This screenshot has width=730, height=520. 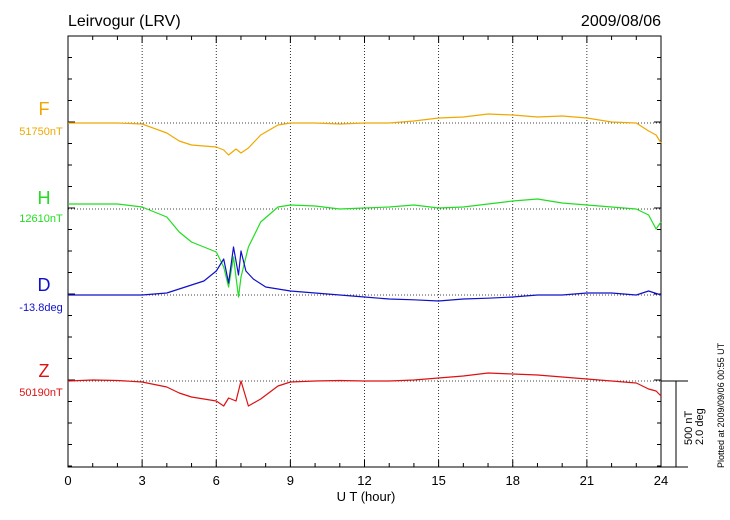 I want to click on x-tick-label: 9, so click(x=290, y=480).